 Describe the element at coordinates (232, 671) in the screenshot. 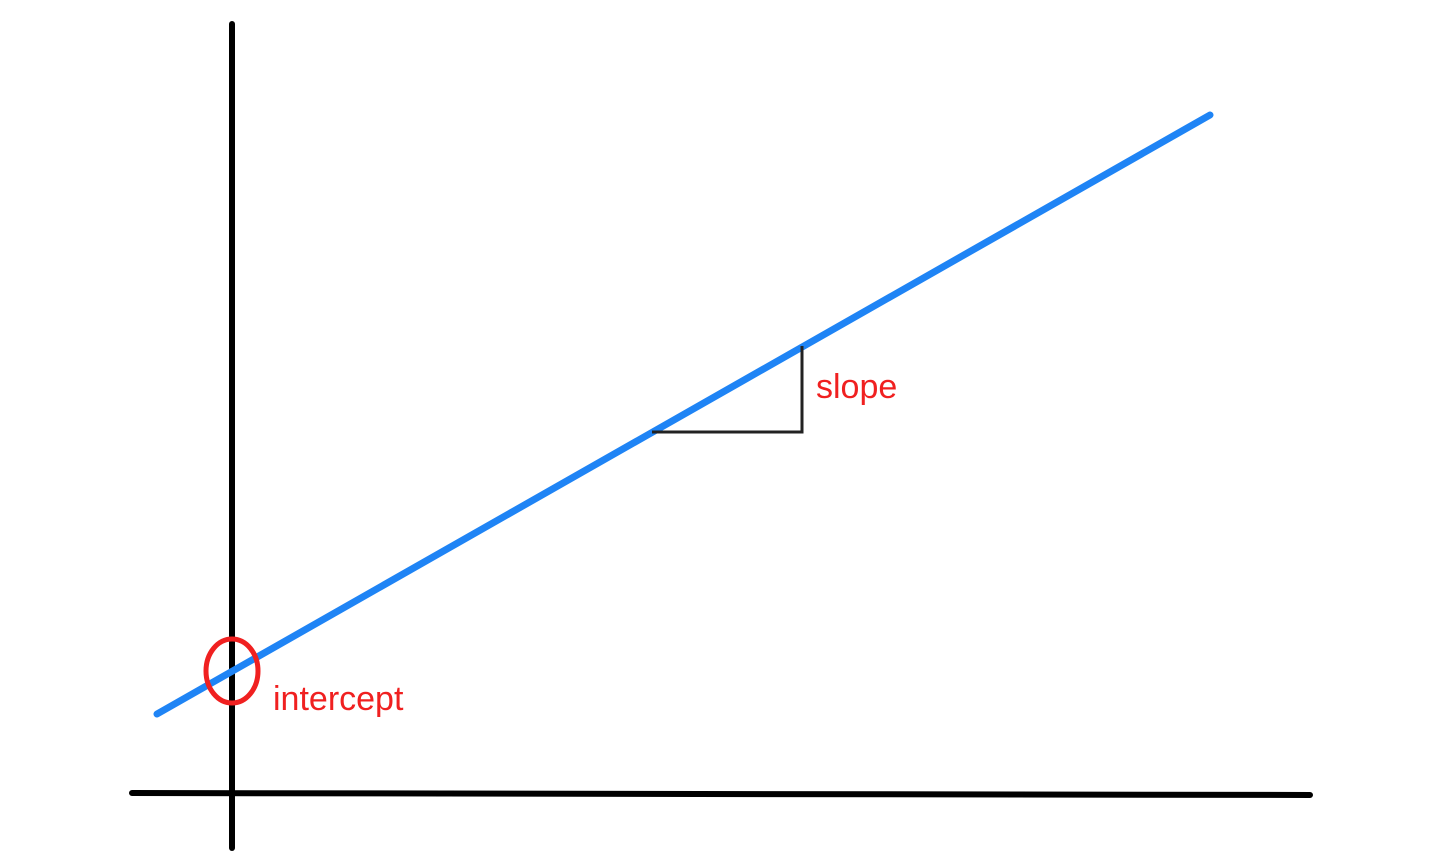

I see `intercept-circle` at that location.